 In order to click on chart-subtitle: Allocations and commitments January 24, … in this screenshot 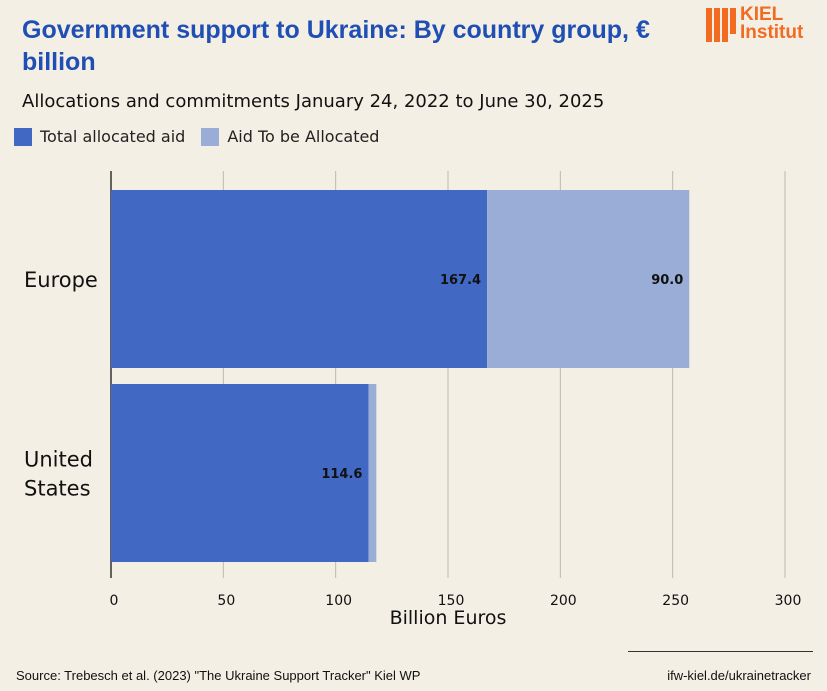, I will do `click(313, 101)`.